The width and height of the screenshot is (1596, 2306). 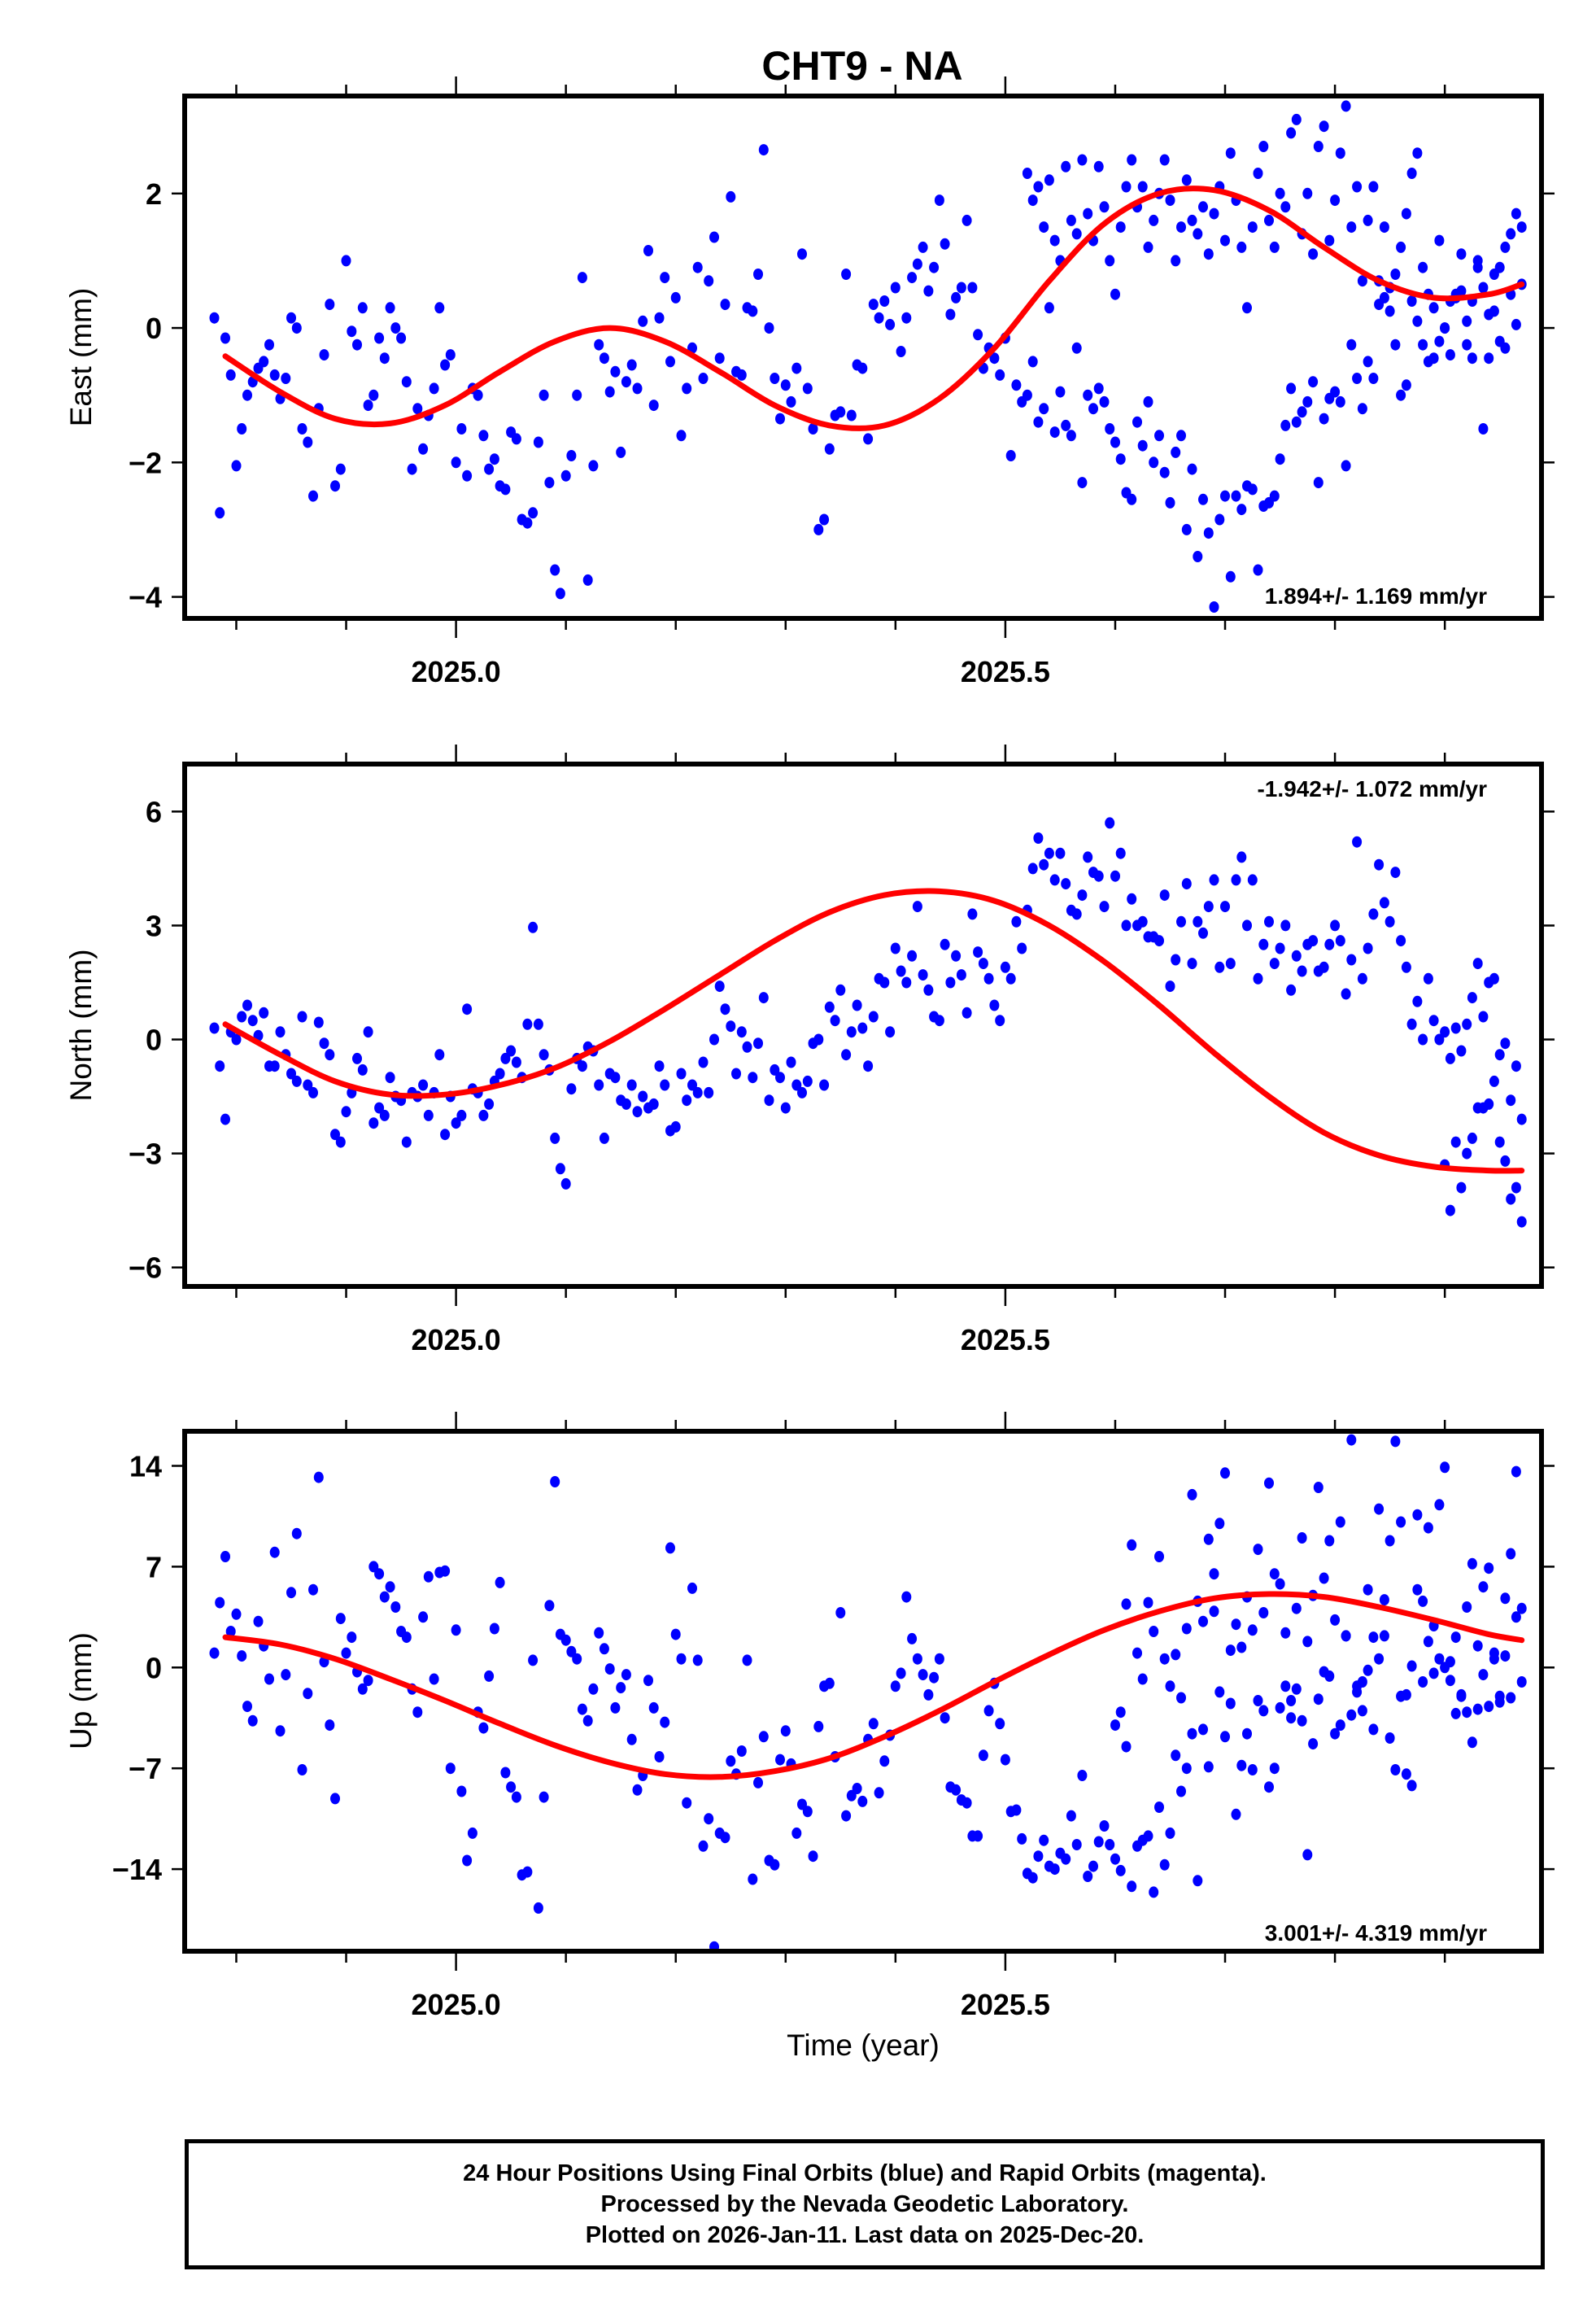 What do you see at coordinates (145, 463) in the screenshot?
I see `y-tick-label: −2` at bounding box center [145, 463].